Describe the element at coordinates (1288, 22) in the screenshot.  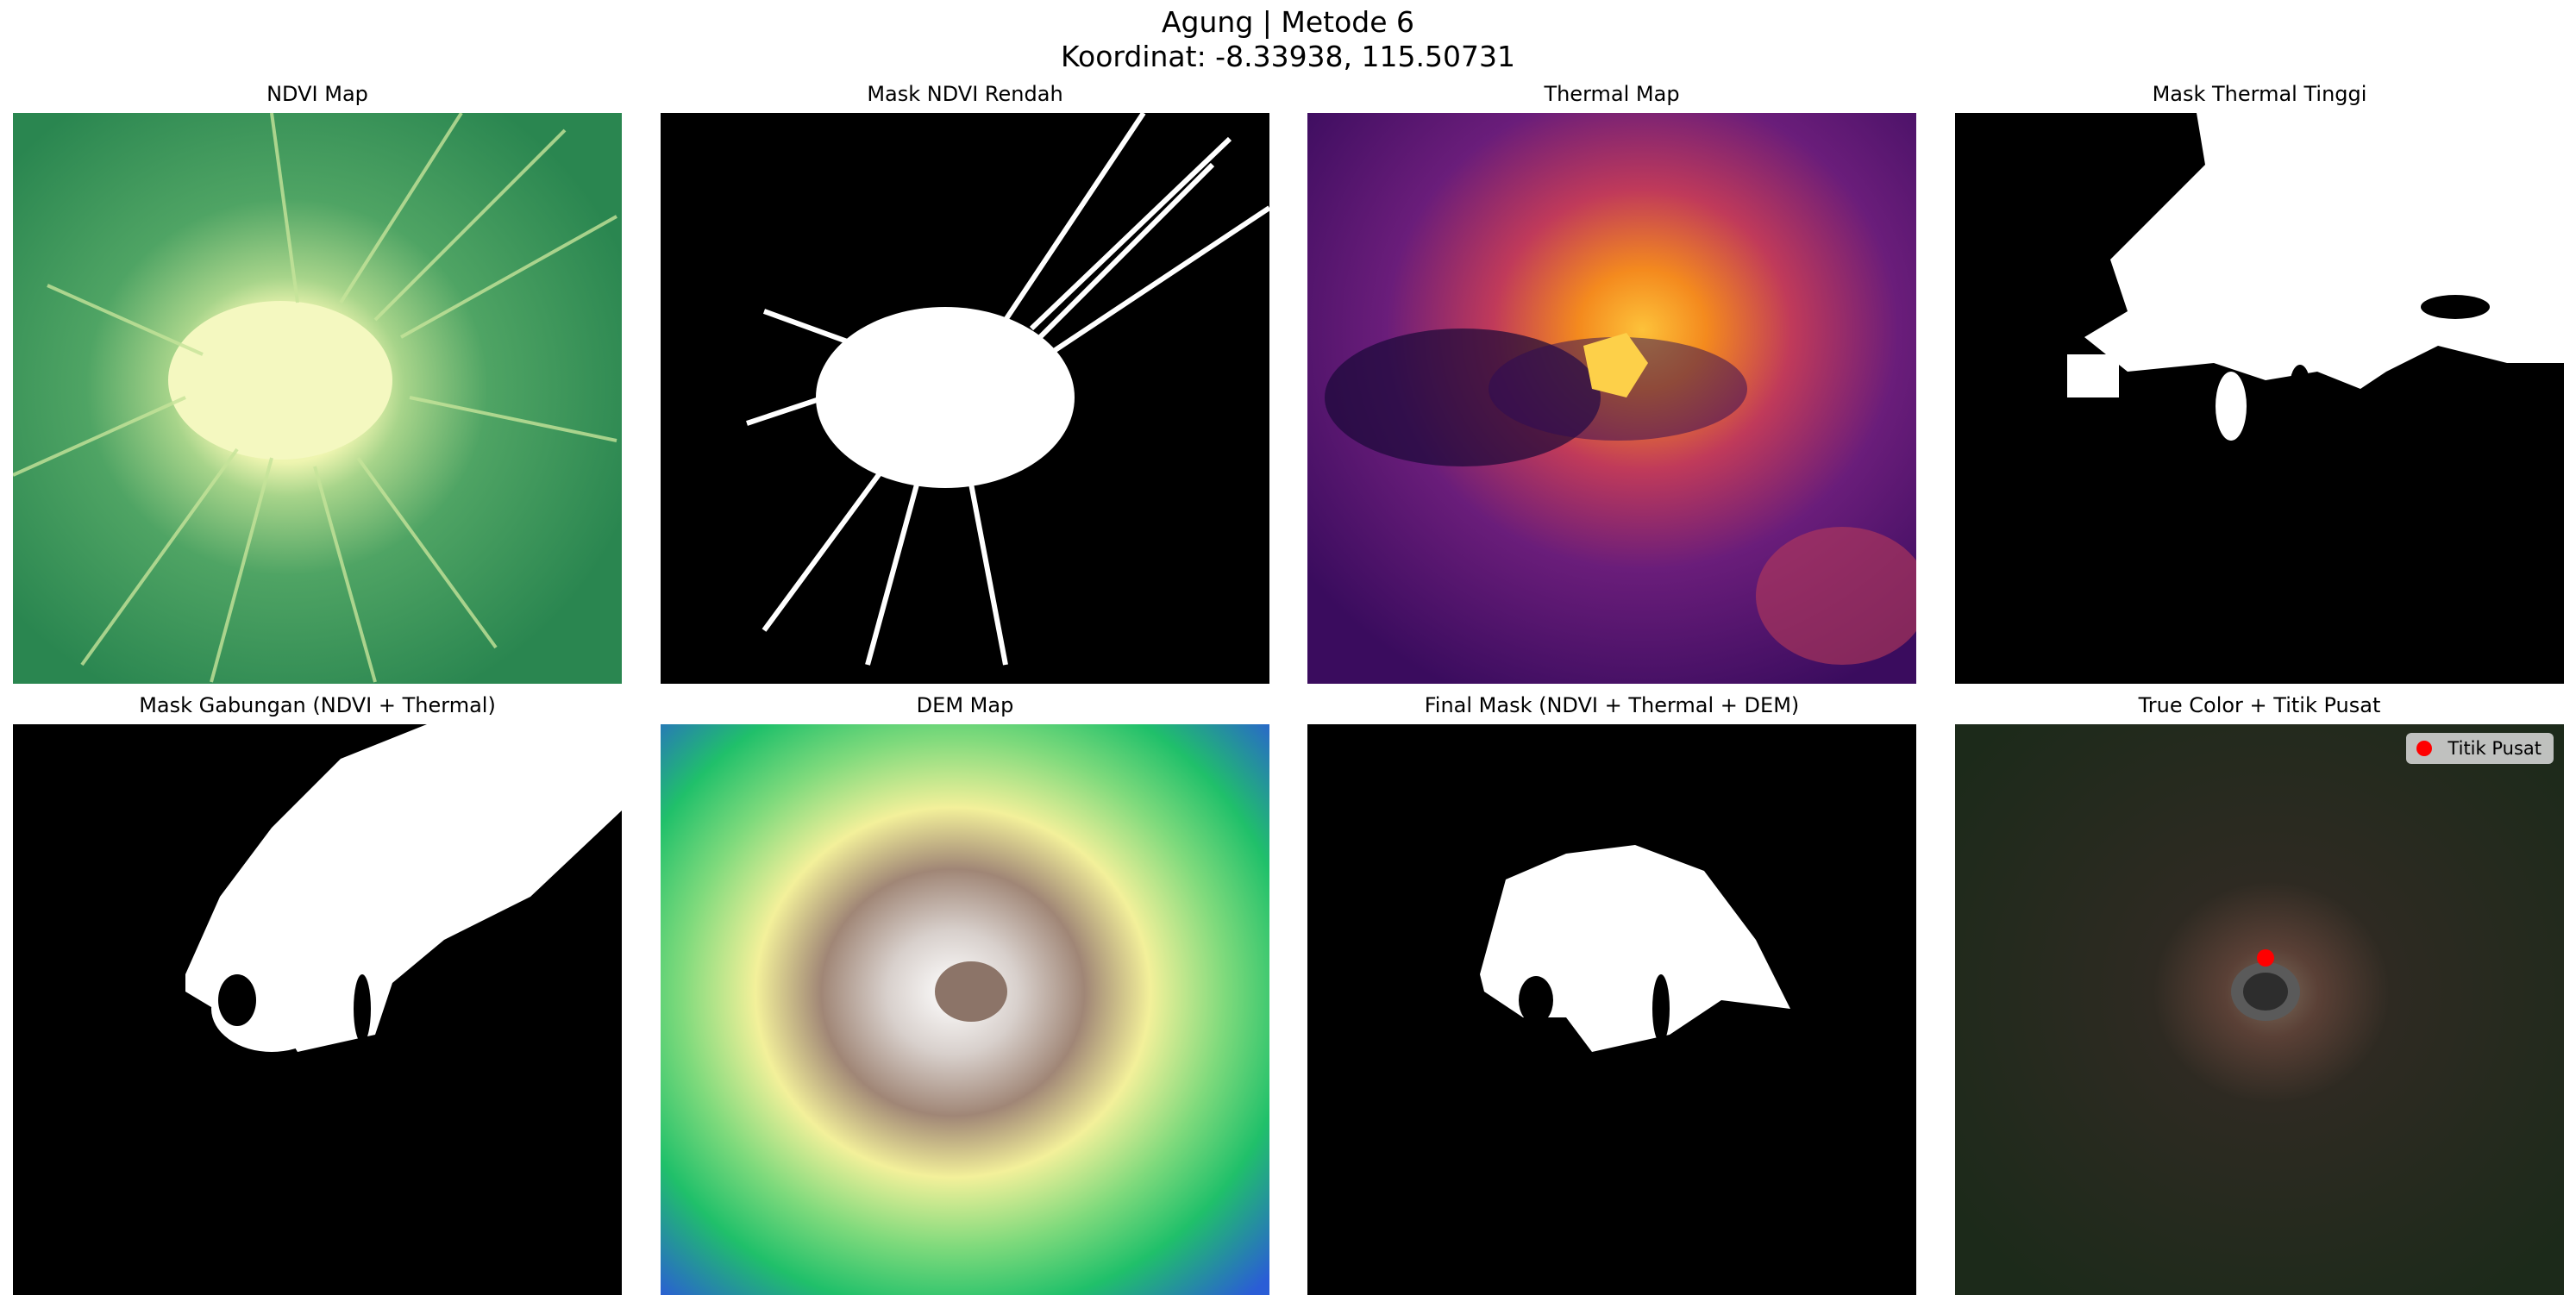
I see `figure-title-line1: Agung | Metode 6` at that location.